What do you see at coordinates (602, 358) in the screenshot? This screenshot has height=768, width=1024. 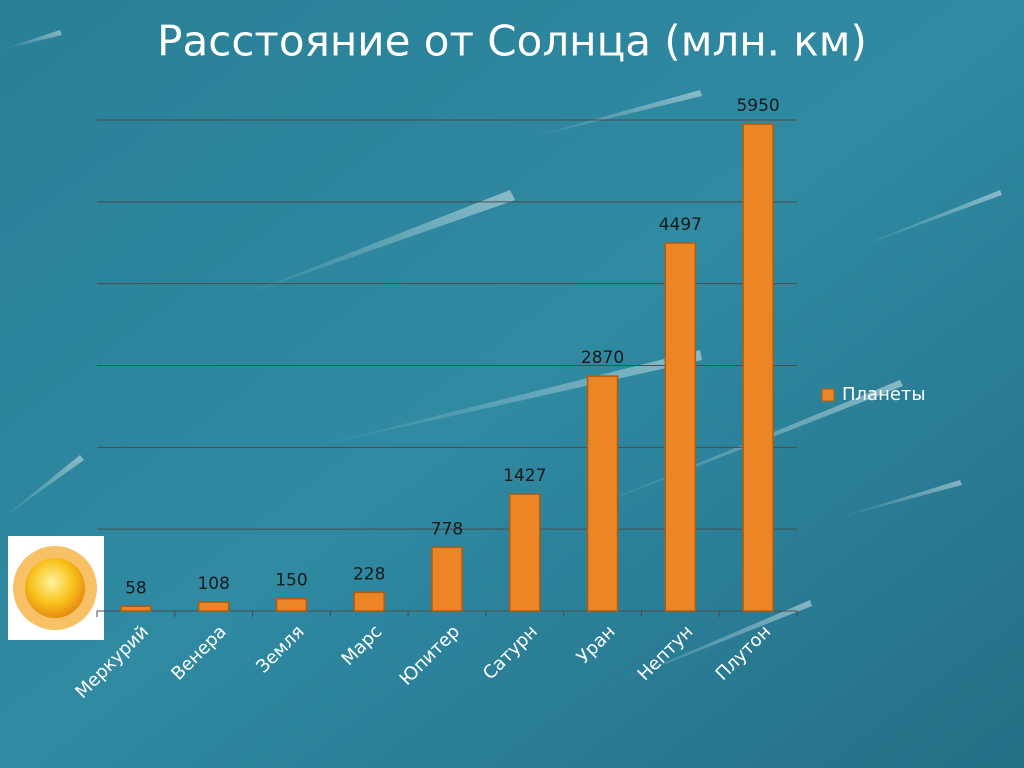 I see `value-label: 2870` at bounding box center [602, 358].